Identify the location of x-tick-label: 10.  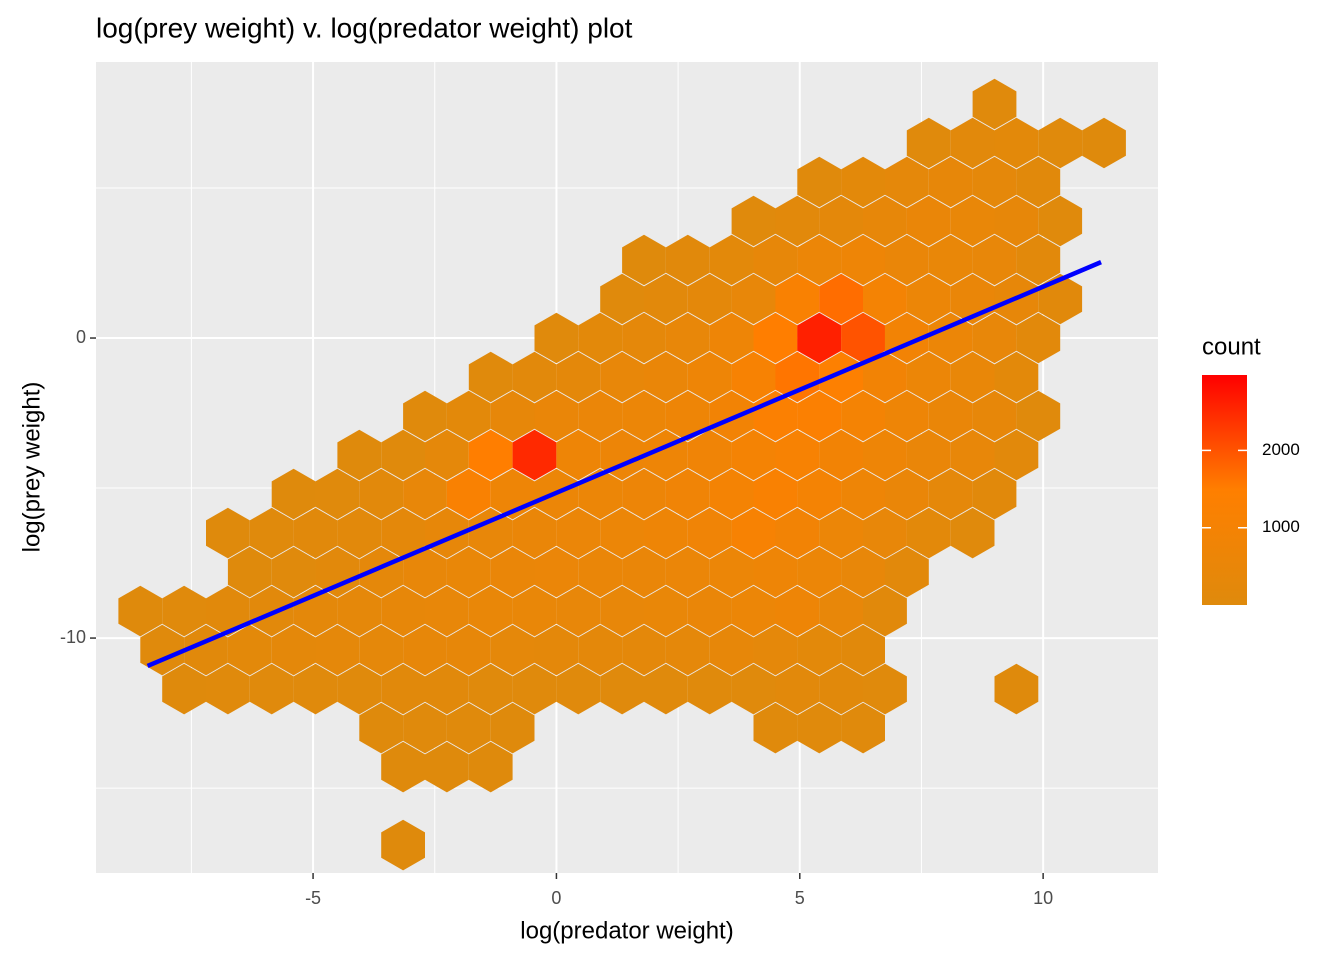
(1043, 898).